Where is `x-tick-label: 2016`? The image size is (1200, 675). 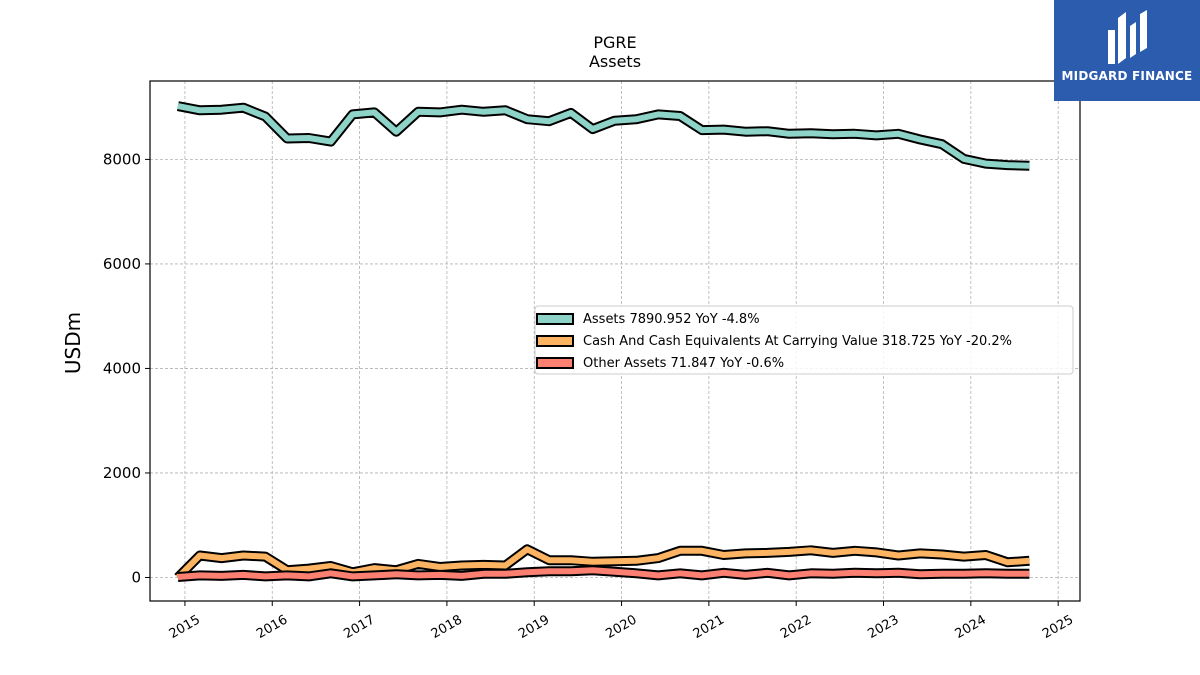
x-tick-label: 2016 is located at coordinates (272, 627).